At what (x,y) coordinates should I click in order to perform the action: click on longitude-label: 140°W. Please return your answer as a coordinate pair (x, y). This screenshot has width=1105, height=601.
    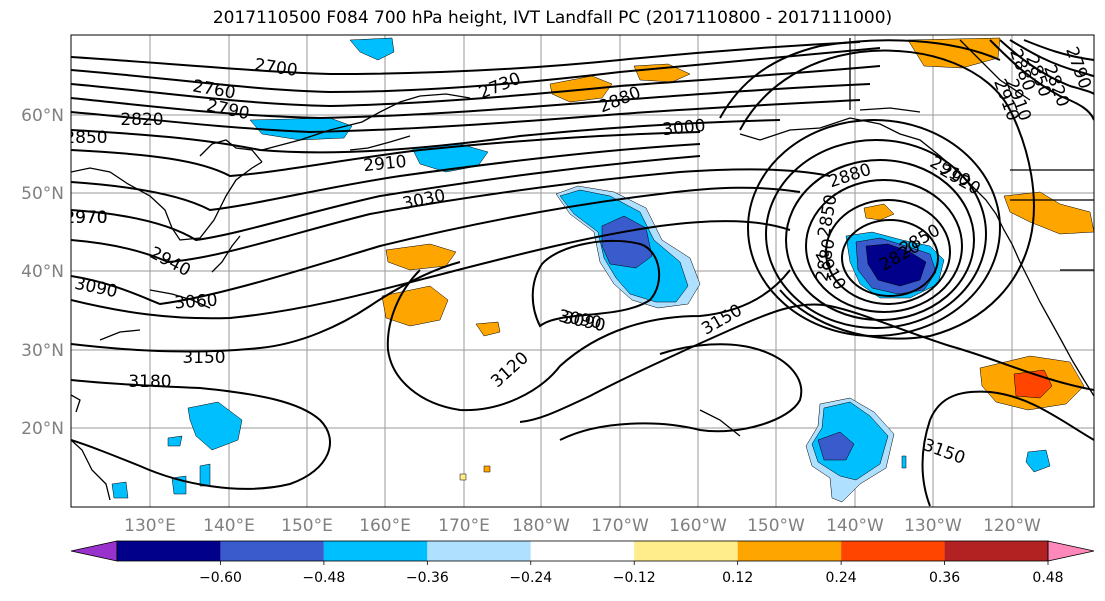
    Looking at the image, I should click on (855, 526).